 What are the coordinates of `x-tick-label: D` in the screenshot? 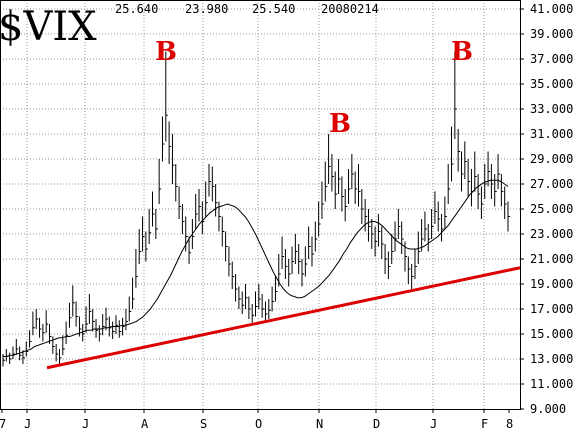 It's located at (376, 424).